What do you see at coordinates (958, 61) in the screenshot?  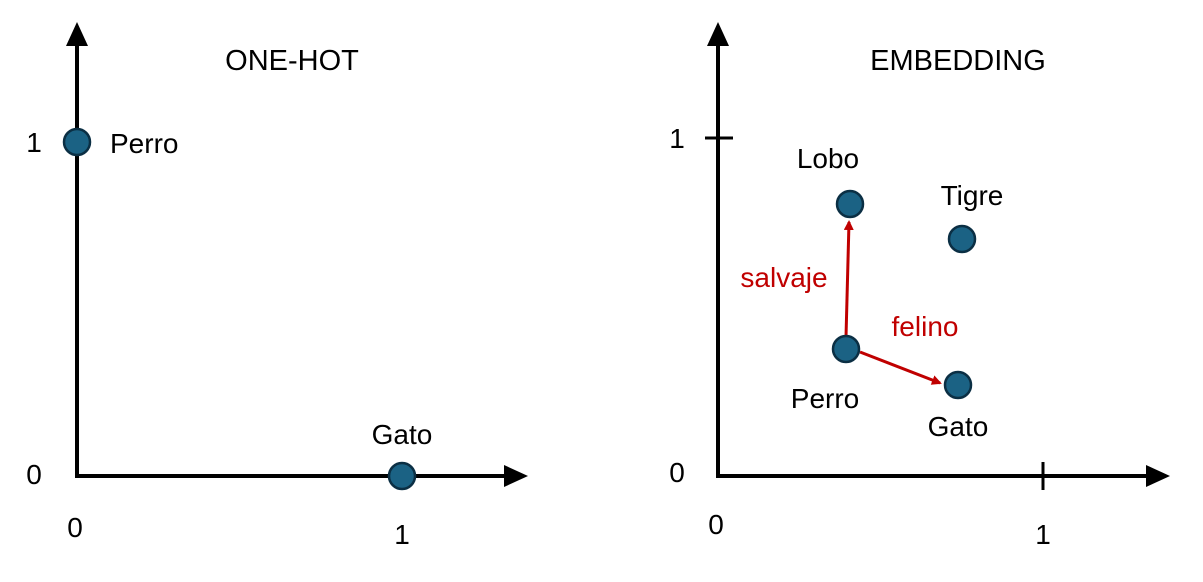 I see `embedding-title: EMBEDDING` at bounding box center [958, 61].